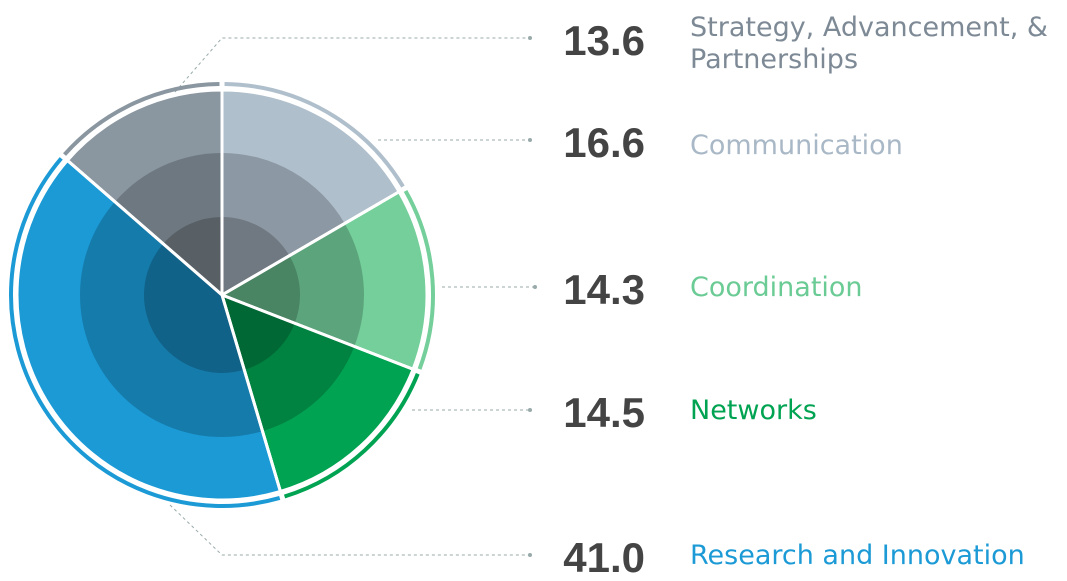  What do you see at coordinates (604, 557) in the screenshot?
I see `value-label: 41.0` at bounding box center [604, 557].